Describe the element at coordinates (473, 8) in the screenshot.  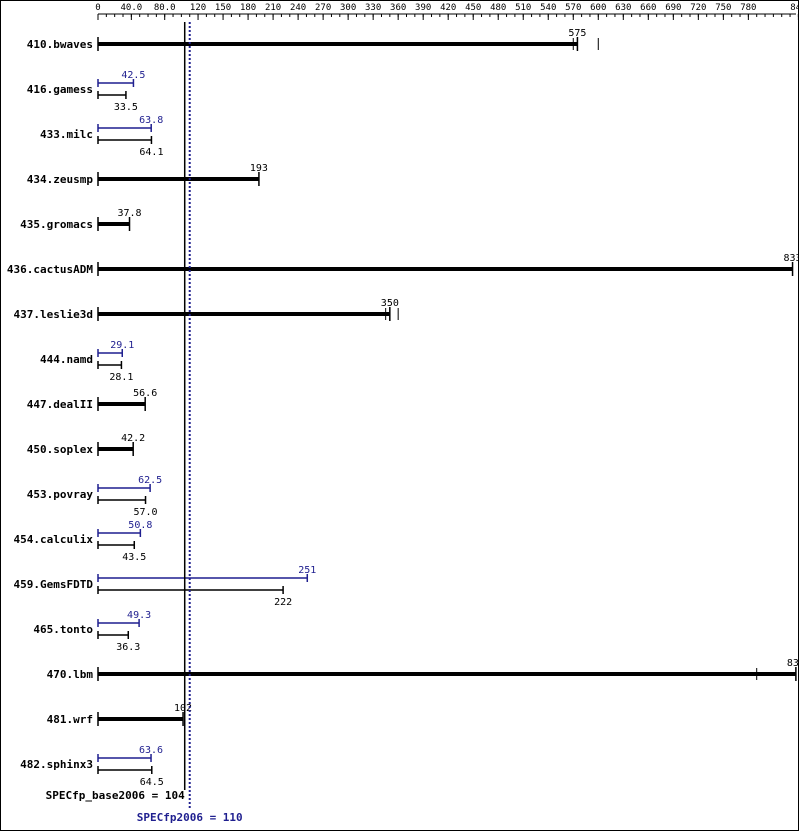
I see `x-tick-label: 450` at that location.